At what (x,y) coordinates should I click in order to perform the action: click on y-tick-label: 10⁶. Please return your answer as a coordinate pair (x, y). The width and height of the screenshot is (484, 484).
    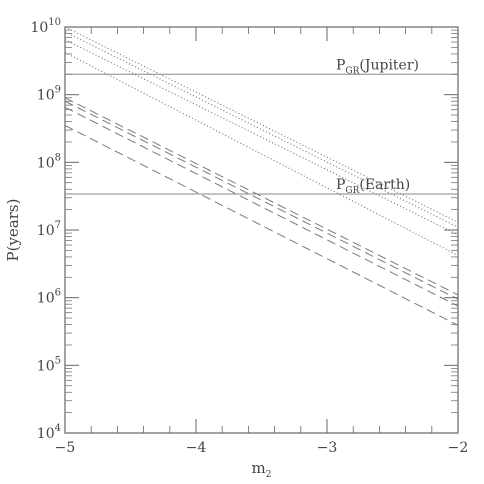
    Looking at the image, I should click on (49, 297).